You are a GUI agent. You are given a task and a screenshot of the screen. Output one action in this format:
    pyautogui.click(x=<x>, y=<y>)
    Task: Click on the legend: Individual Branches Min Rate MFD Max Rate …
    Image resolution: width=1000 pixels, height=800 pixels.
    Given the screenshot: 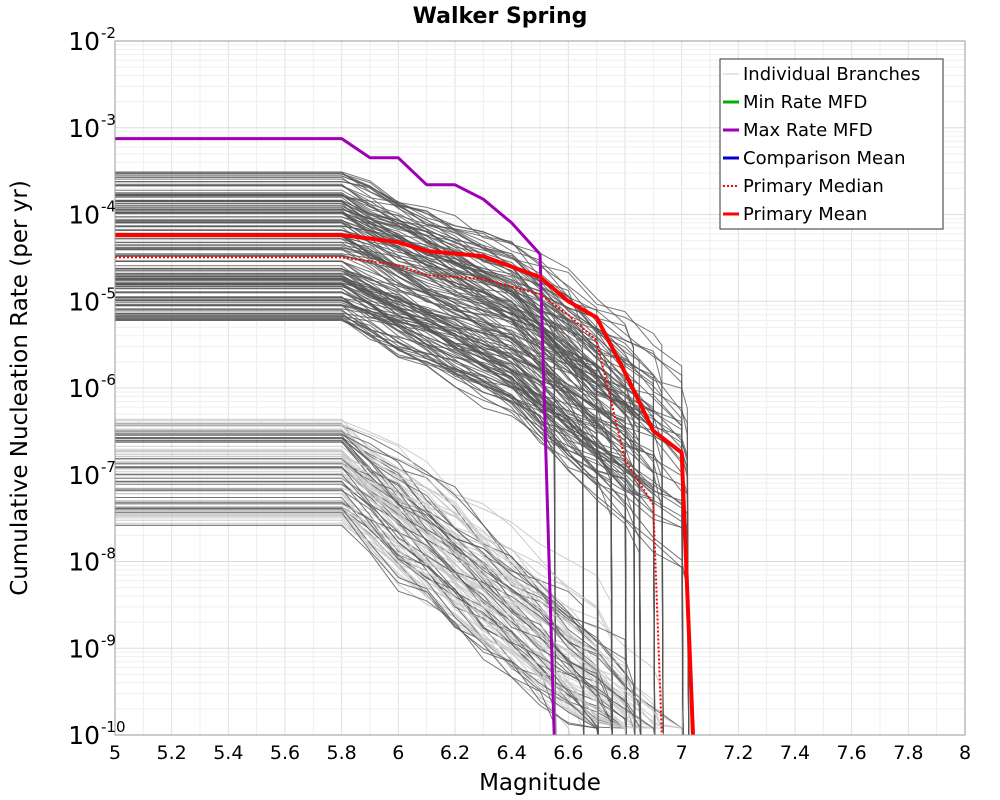 What is the action you would take?
    pyautogui.click(x=831, y=144)
    